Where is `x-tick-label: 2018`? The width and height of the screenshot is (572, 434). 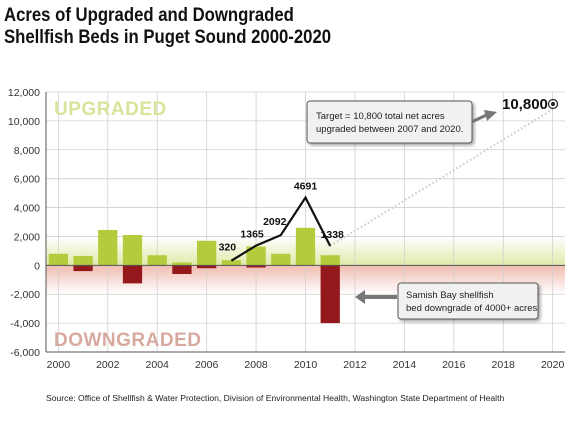 x-tick-label: 2018 is located at coordinates (504, 365).